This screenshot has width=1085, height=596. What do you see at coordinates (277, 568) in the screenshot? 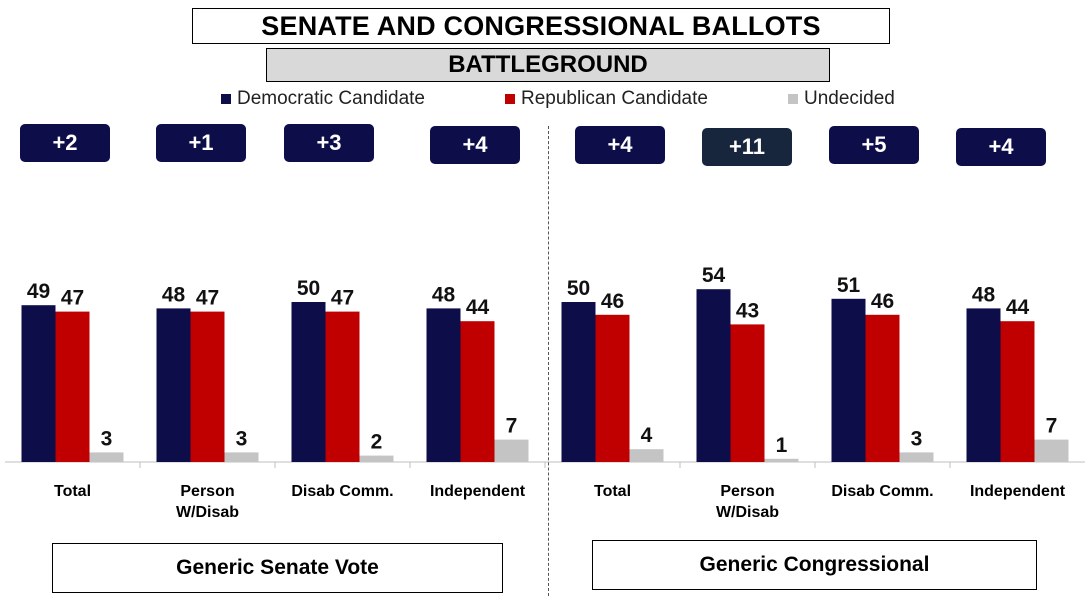
I see `section-label-senate: Generic Senate Vote` at bounding box center [277, 568].